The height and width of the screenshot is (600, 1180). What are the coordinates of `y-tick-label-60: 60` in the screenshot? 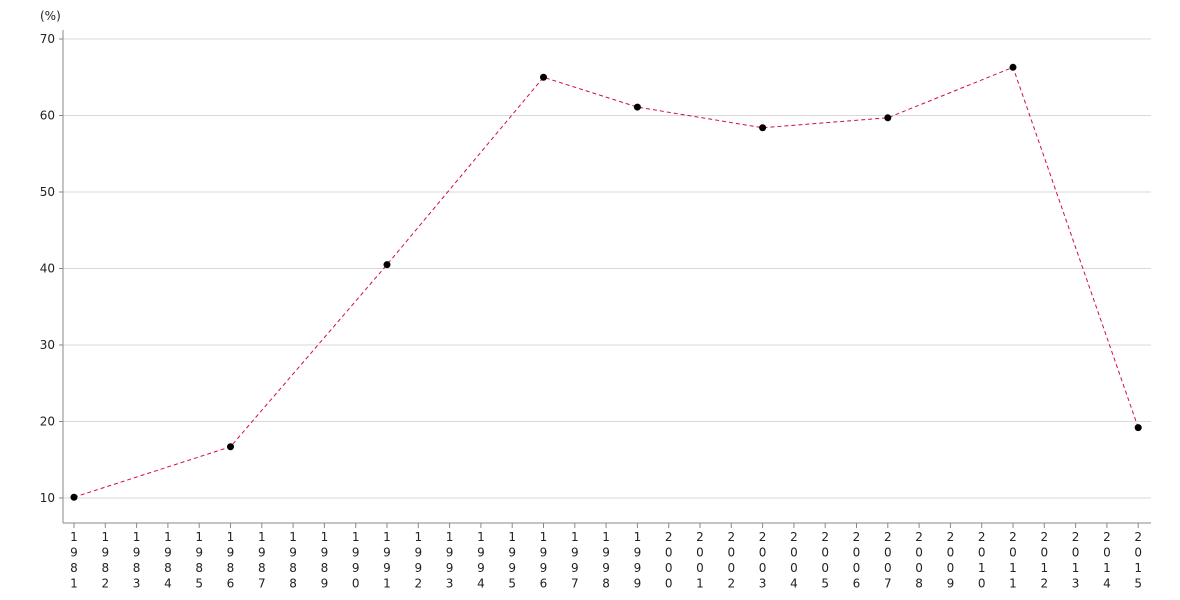 It's located at (47, 116).